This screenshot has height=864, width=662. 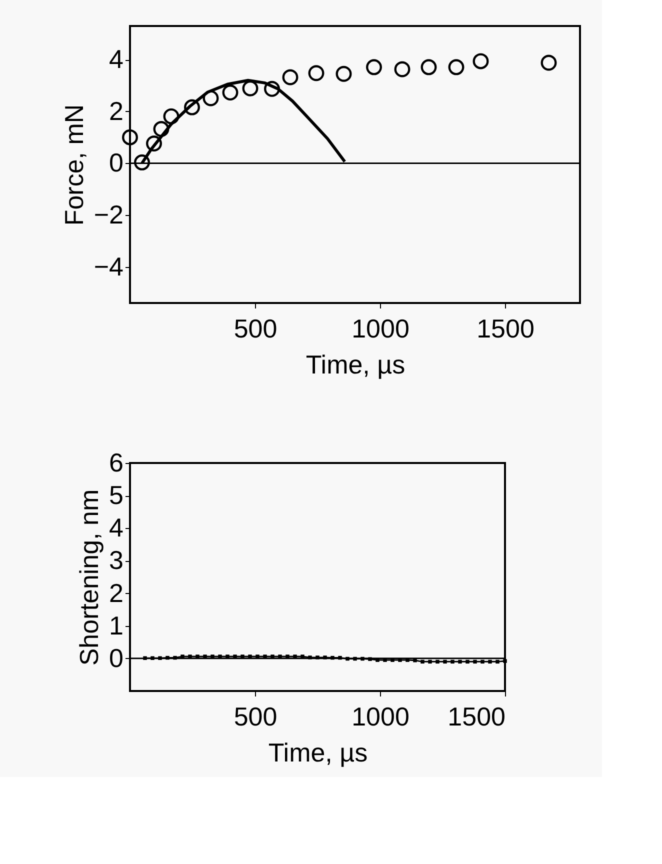 I want to click on y-tick-label: −2, so click(x=109, y=214).